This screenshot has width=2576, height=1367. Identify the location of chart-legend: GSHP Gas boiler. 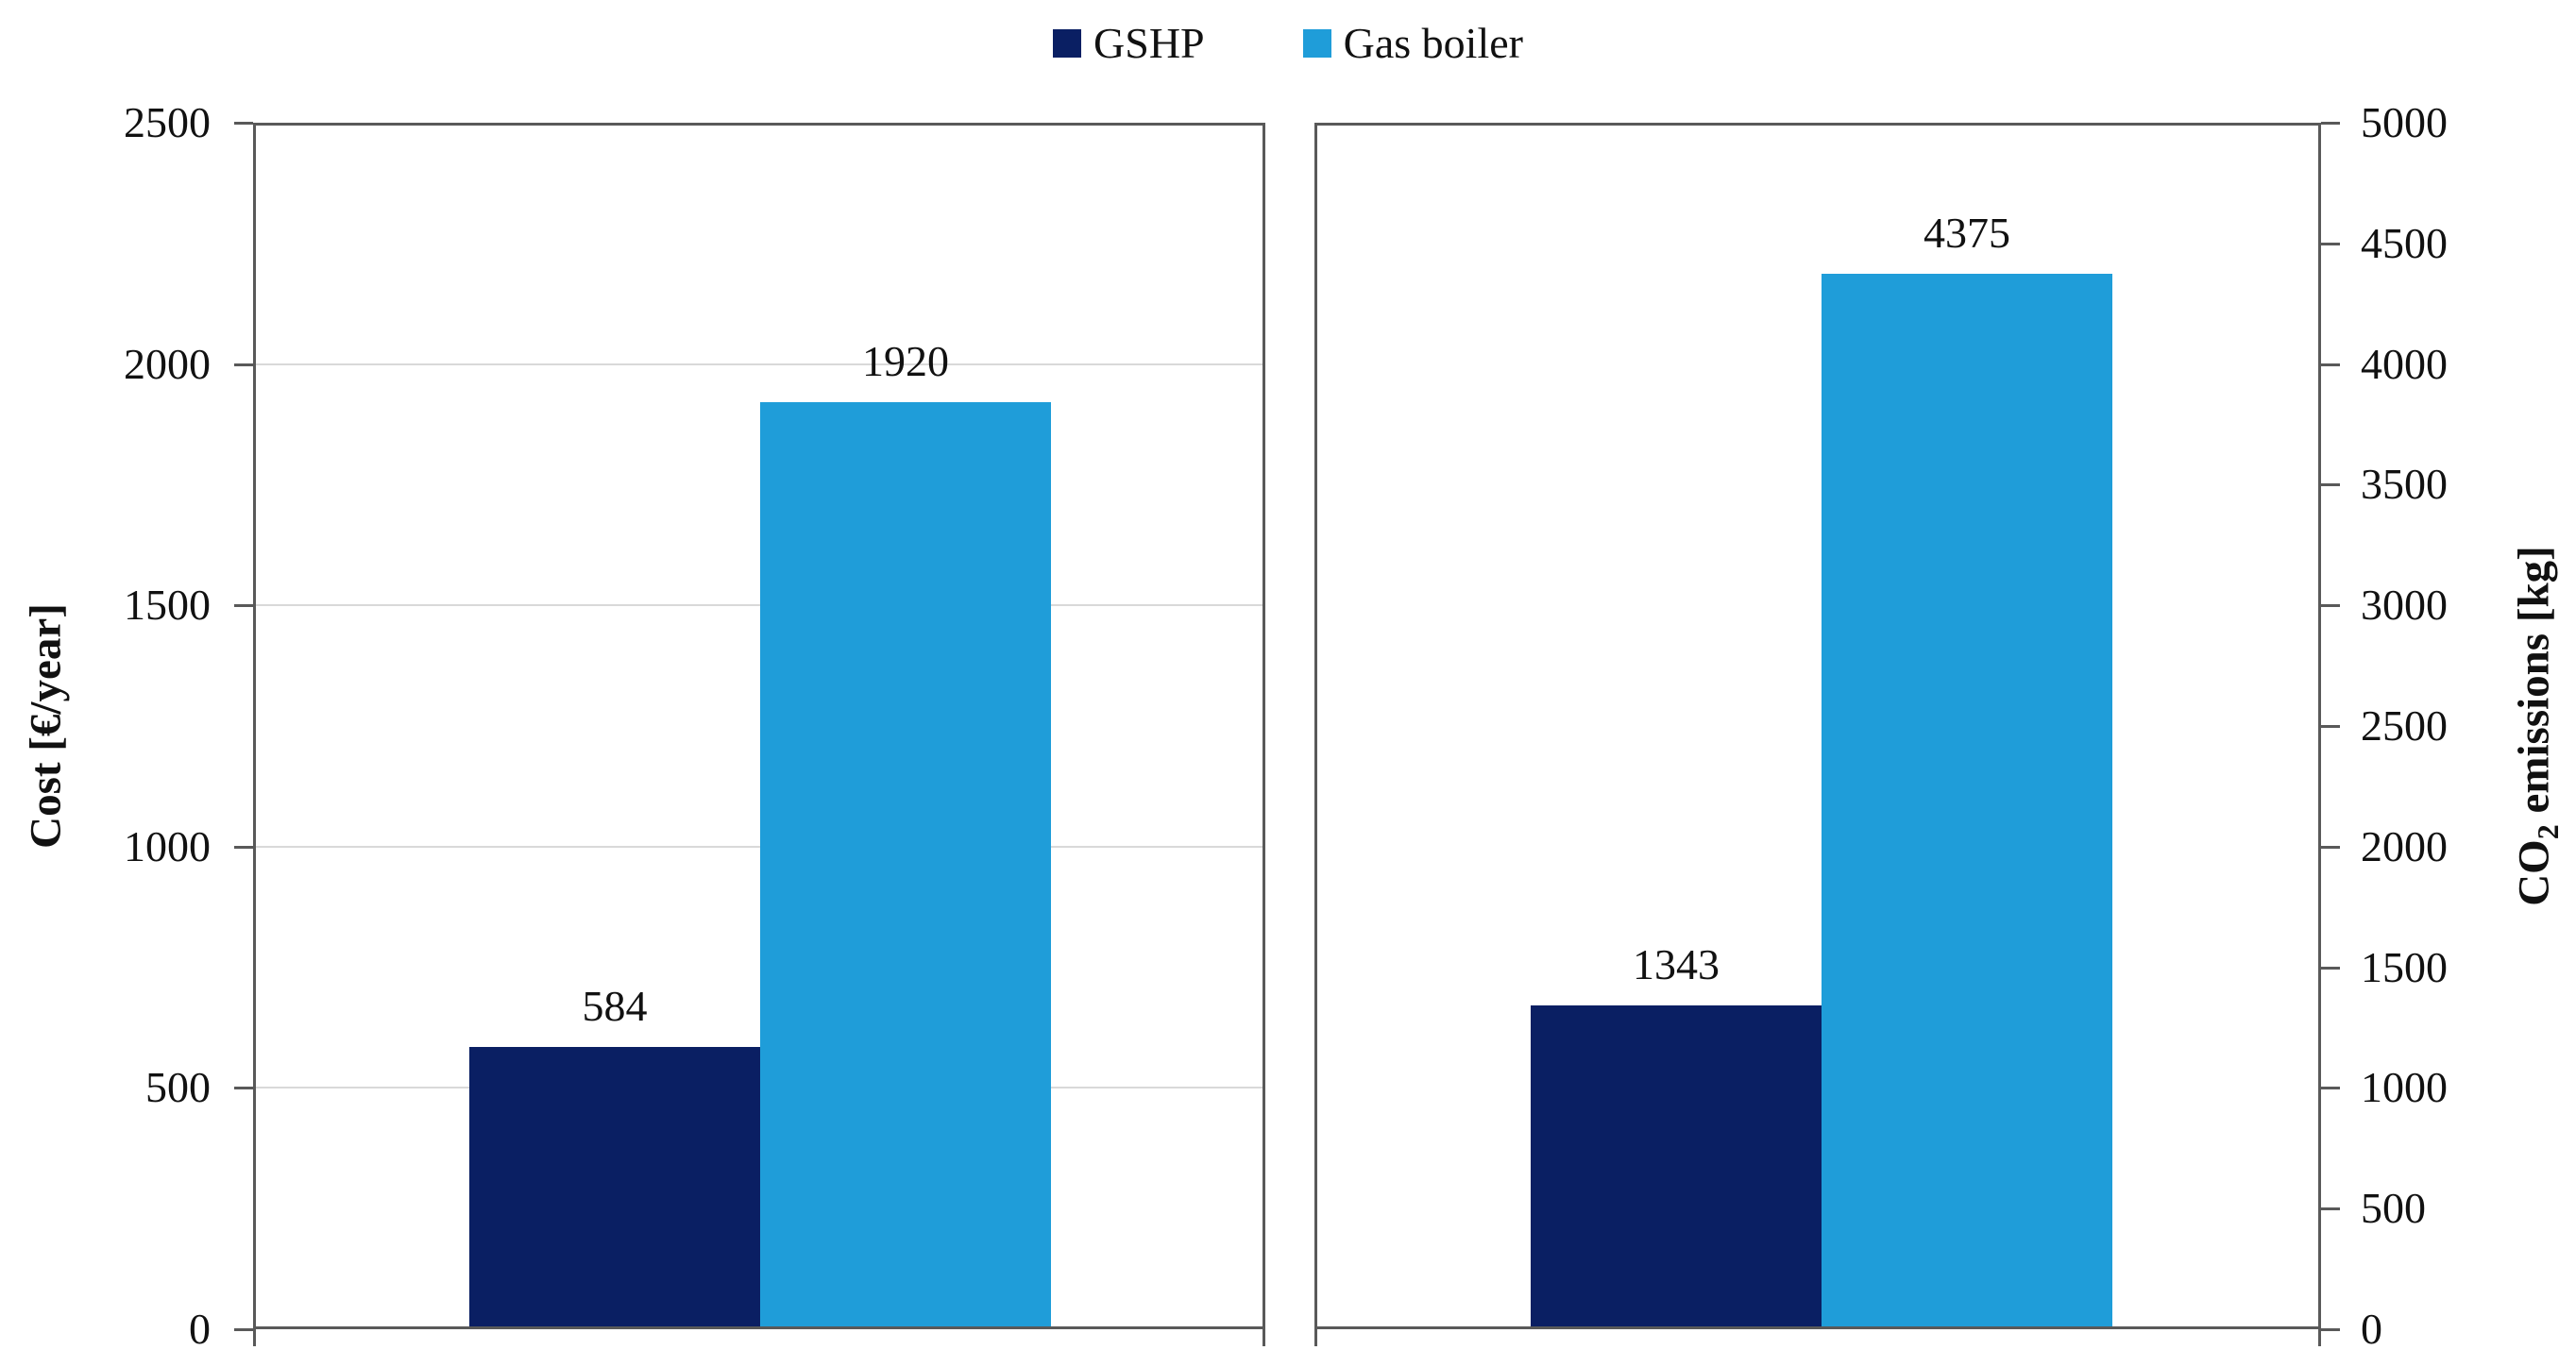
(1288, 43).